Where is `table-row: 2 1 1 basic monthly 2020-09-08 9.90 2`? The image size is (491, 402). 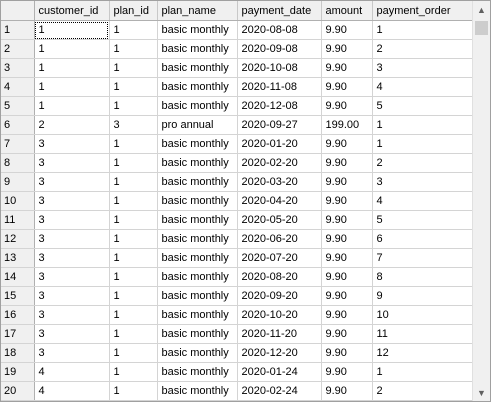 table-row: 2 1 1 basic monthly 2020-09-08 9.90 2 is located at coordinates (237, 49).